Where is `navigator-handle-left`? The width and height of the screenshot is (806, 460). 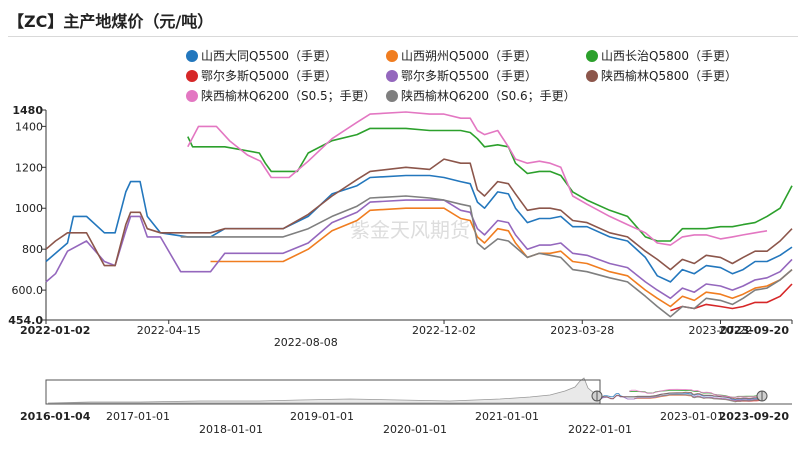 navigator-handle-left is located at coordinates (597, 396).